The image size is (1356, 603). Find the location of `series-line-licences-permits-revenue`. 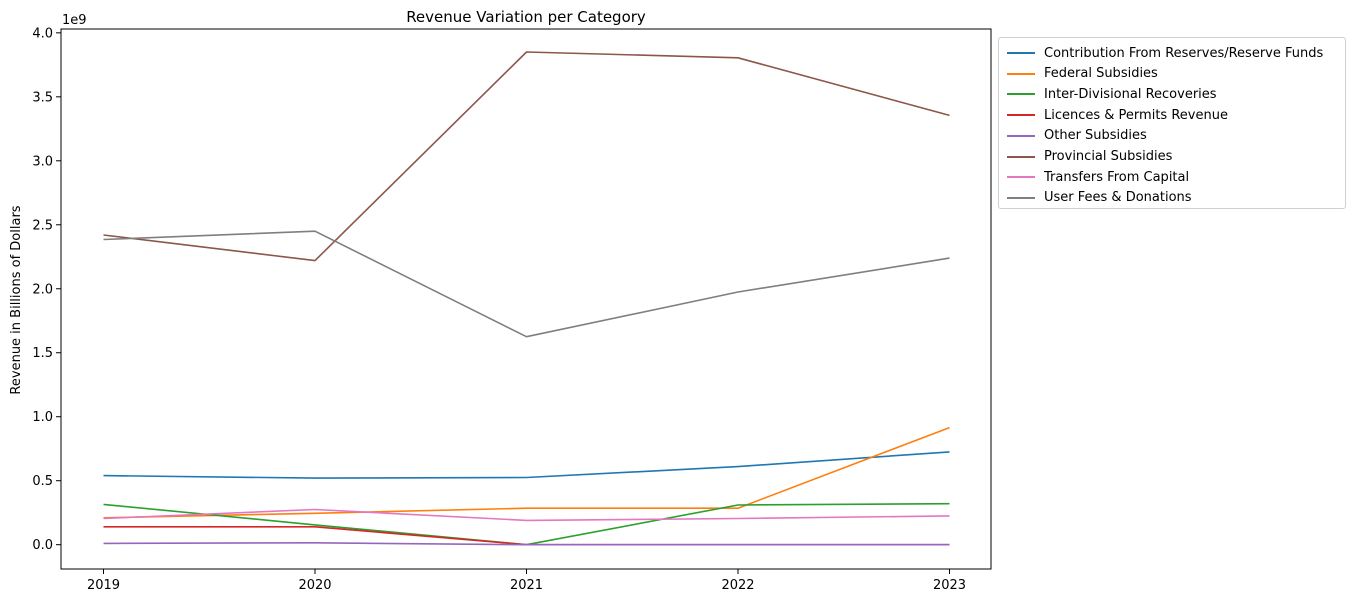

series-line-licences-permits-revenue is located at coordinates (527, 536).